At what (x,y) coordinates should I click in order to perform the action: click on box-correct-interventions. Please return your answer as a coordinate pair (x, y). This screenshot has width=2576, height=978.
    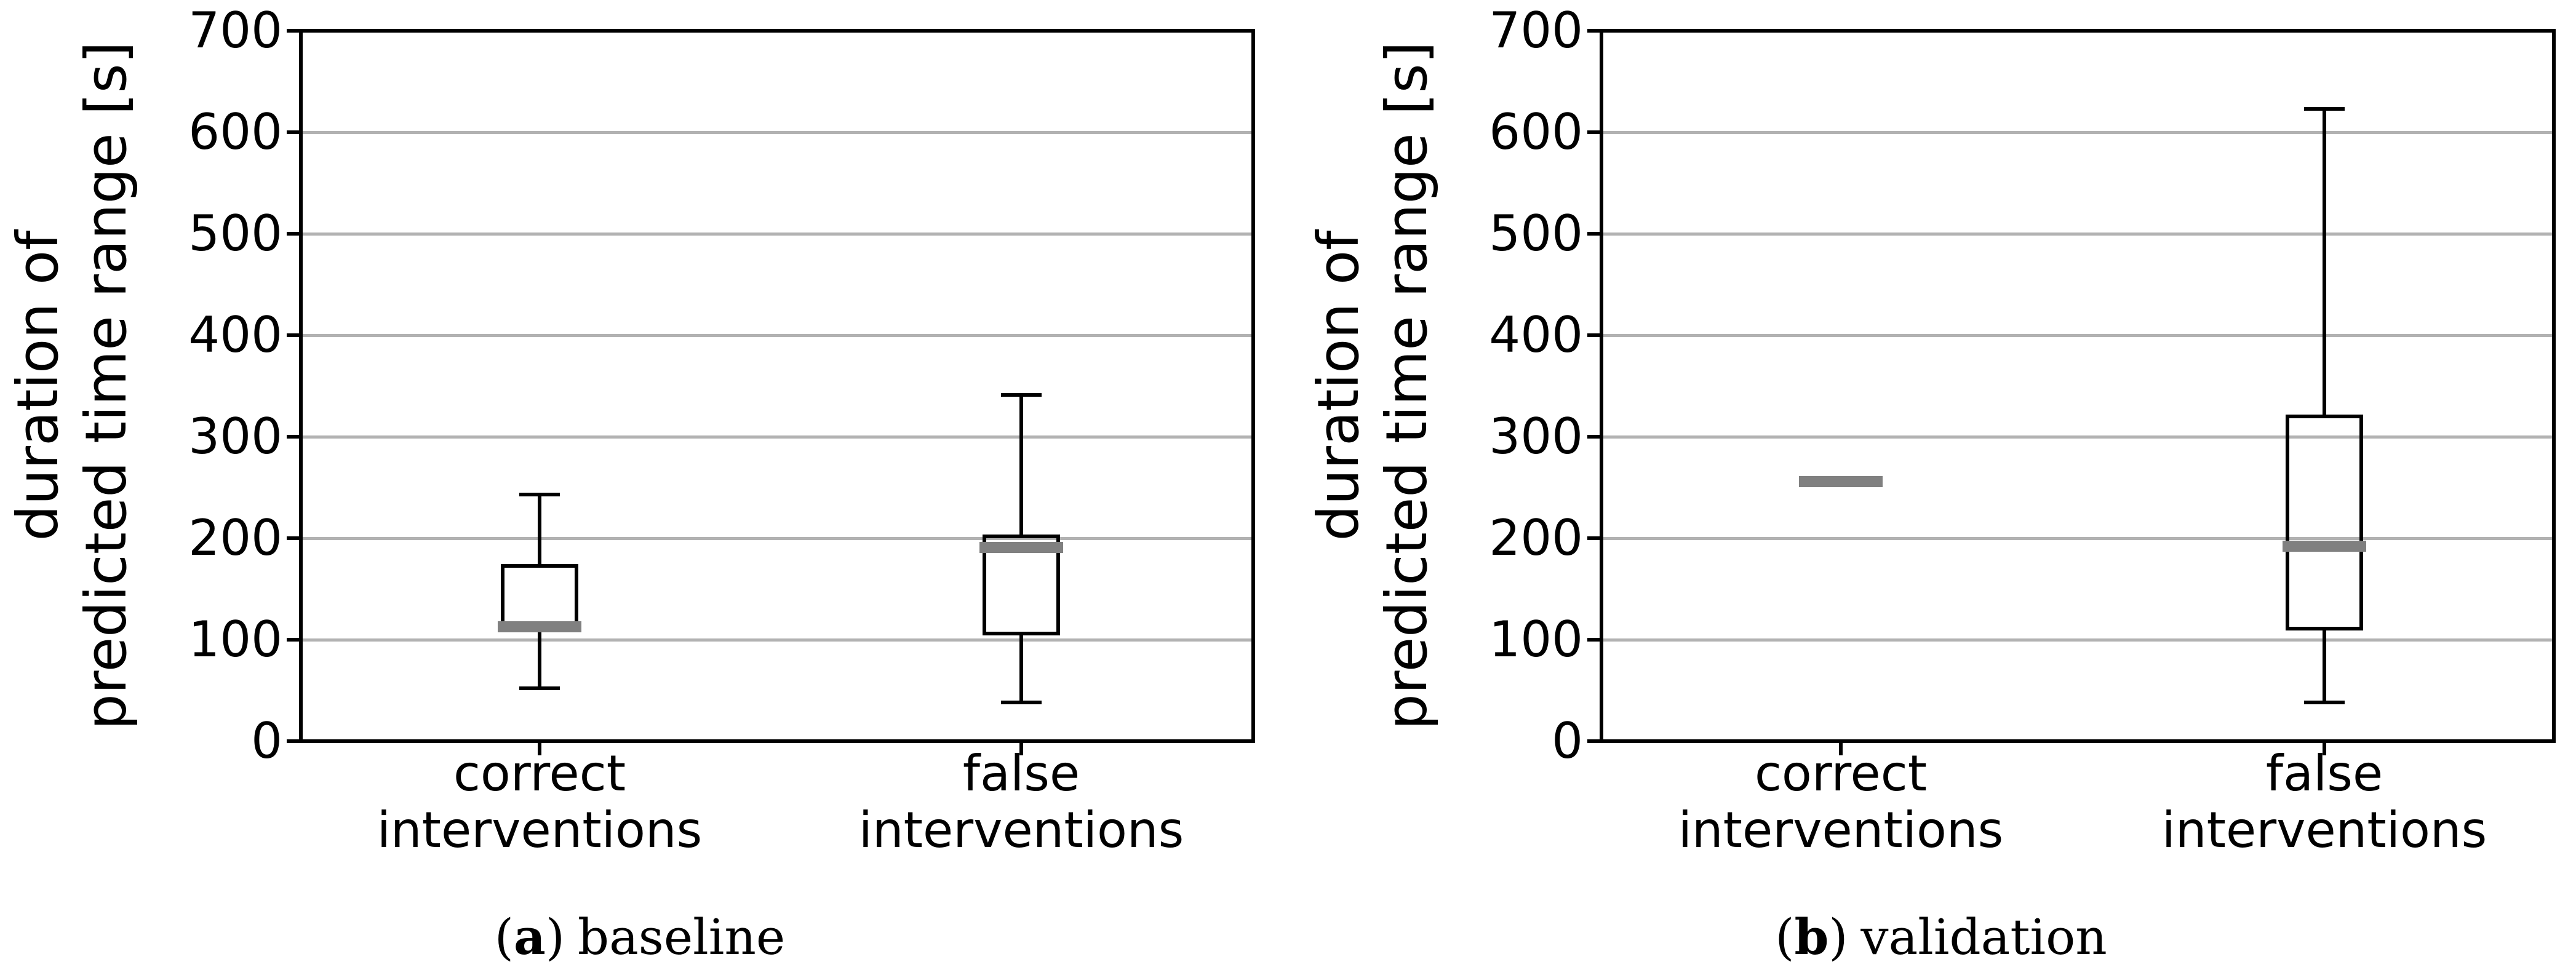
    Looking at the image, I should click on (539, 596).